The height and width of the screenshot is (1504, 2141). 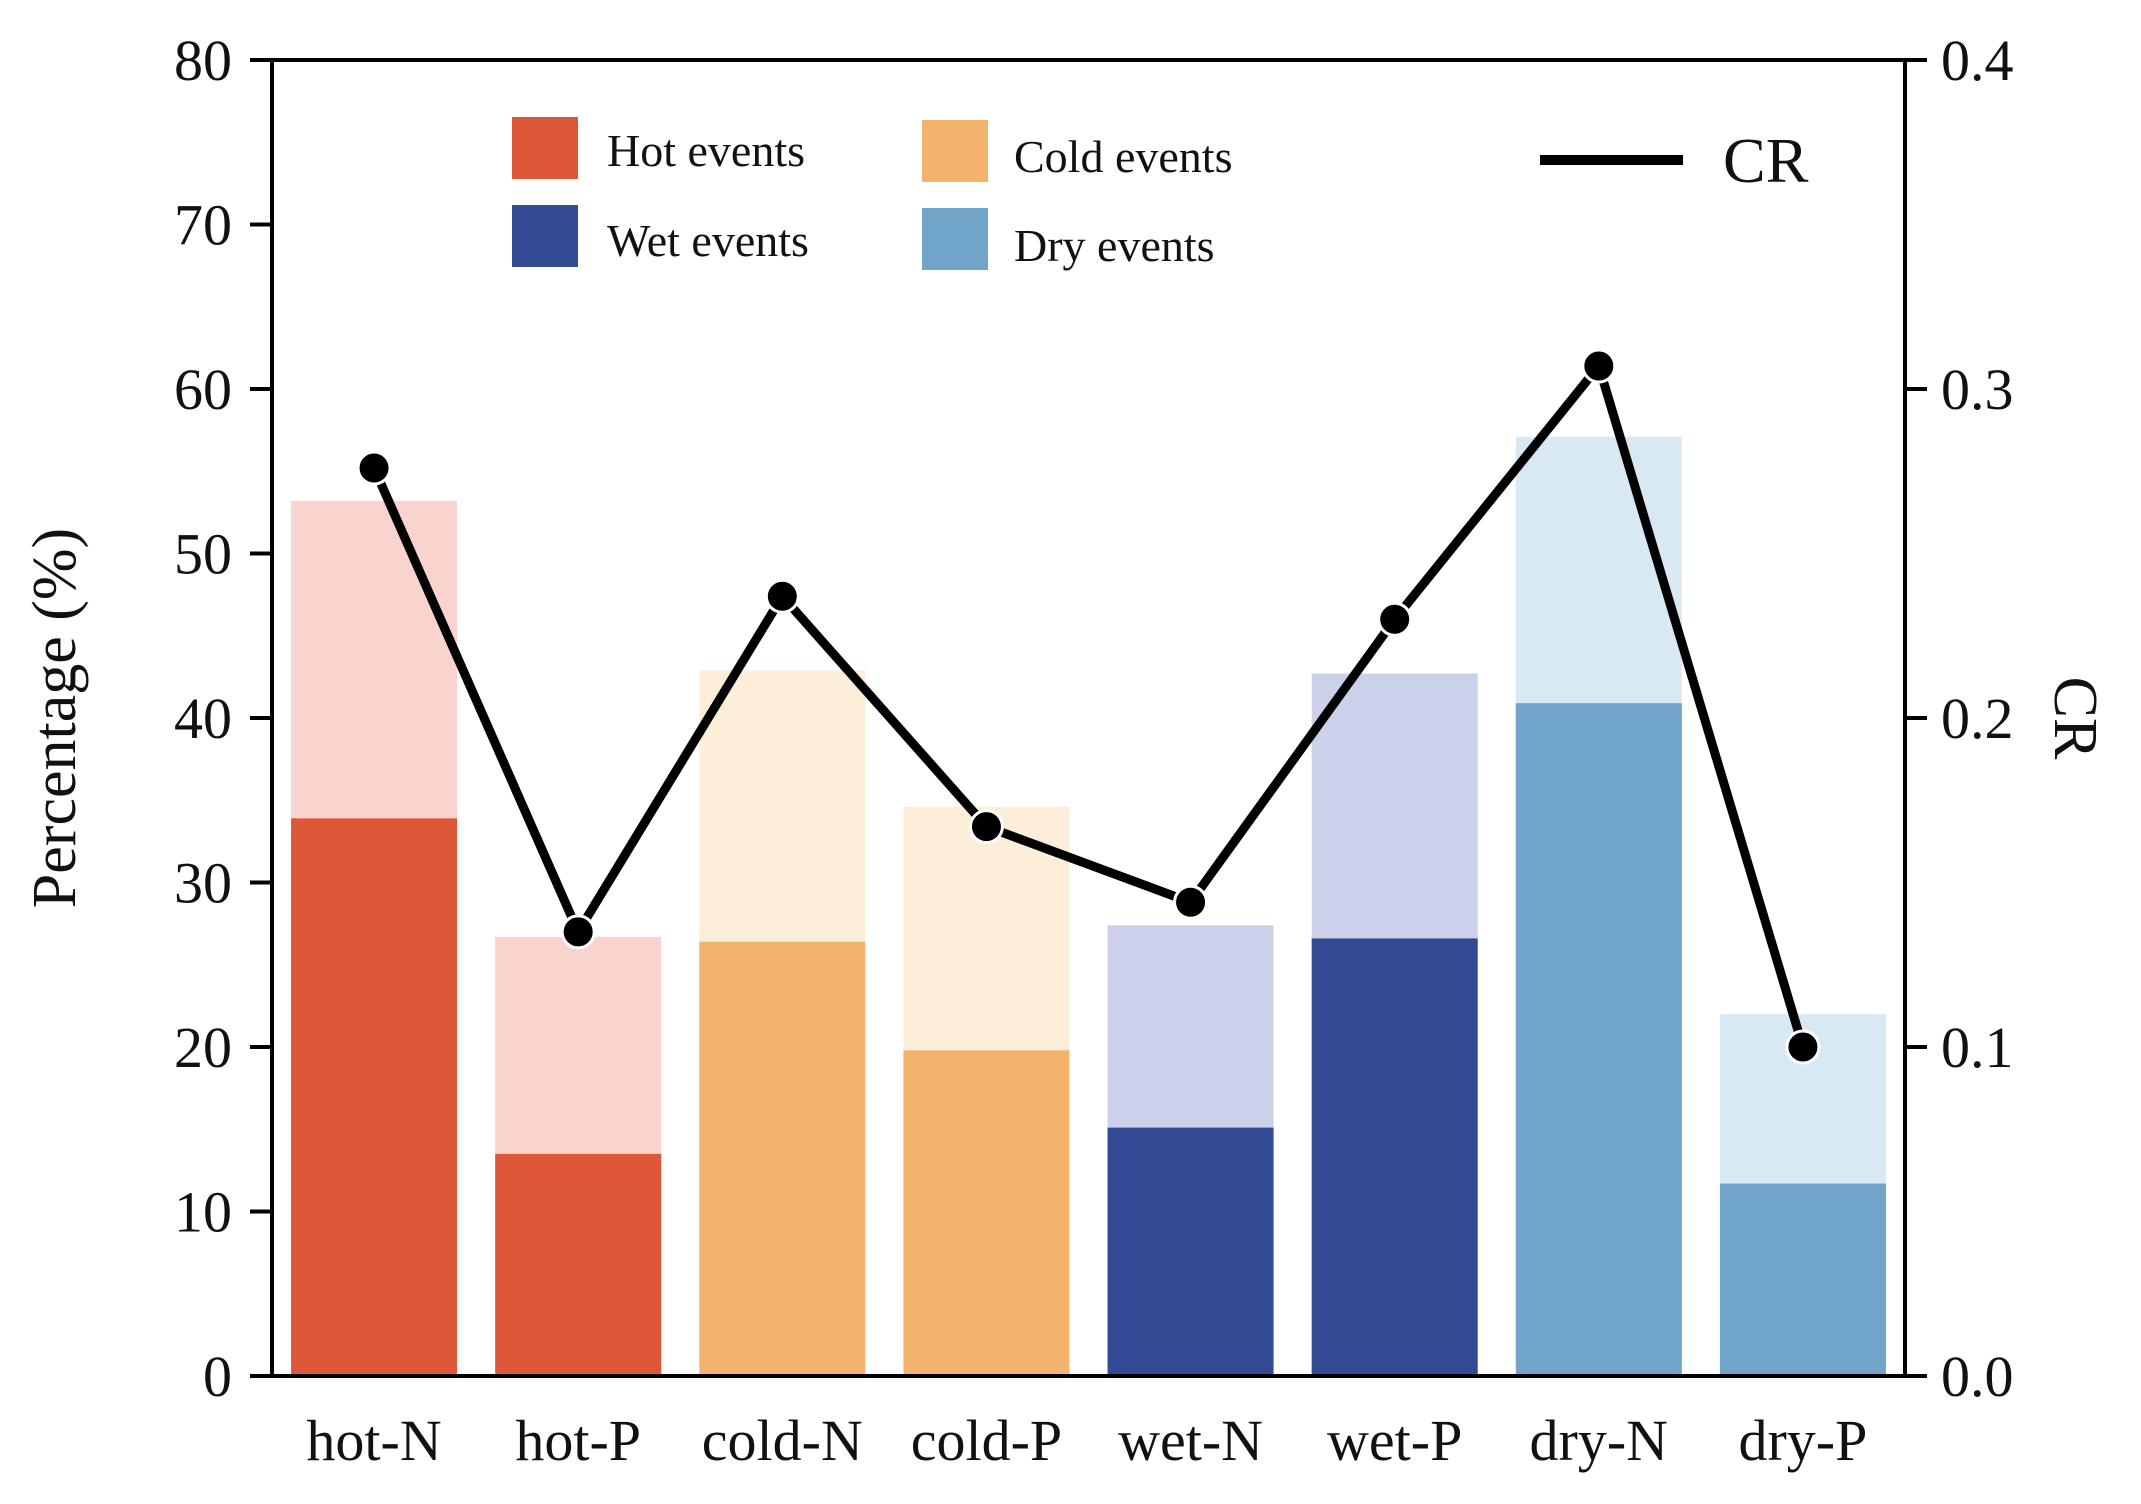 I want to click on left-axis: 0 10 20 30 40 50 60 70 80, so click(x=223, y=718).